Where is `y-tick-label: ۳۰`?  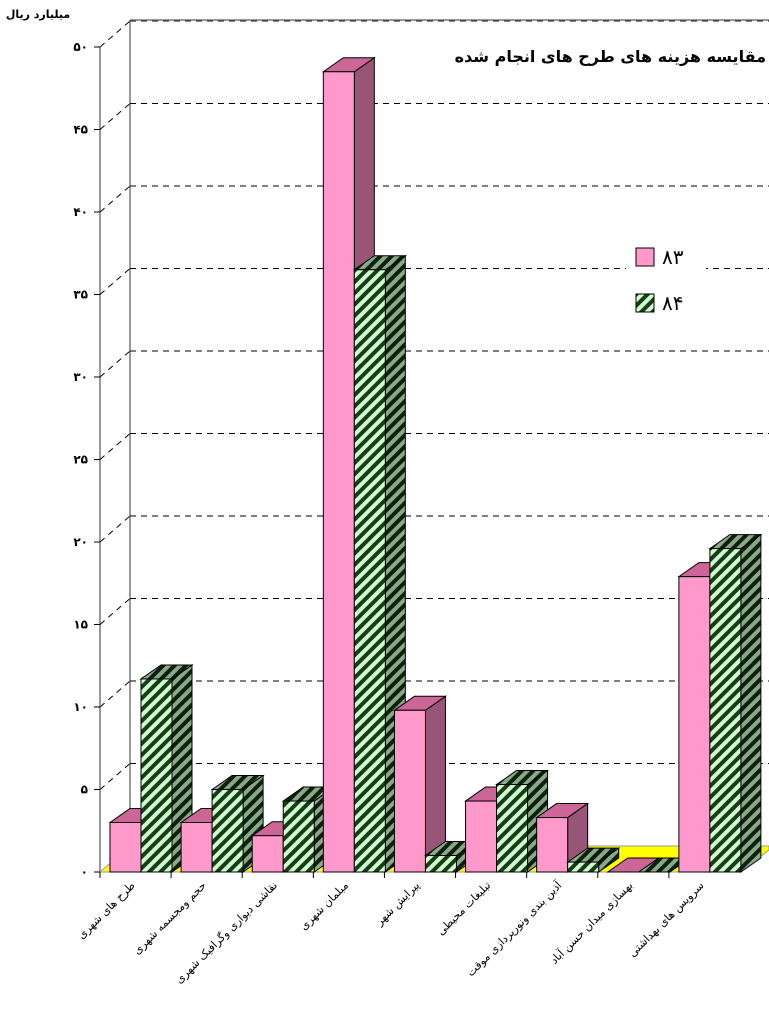 y-tick-label: ۳۰ is located at coordinates (80, 377).